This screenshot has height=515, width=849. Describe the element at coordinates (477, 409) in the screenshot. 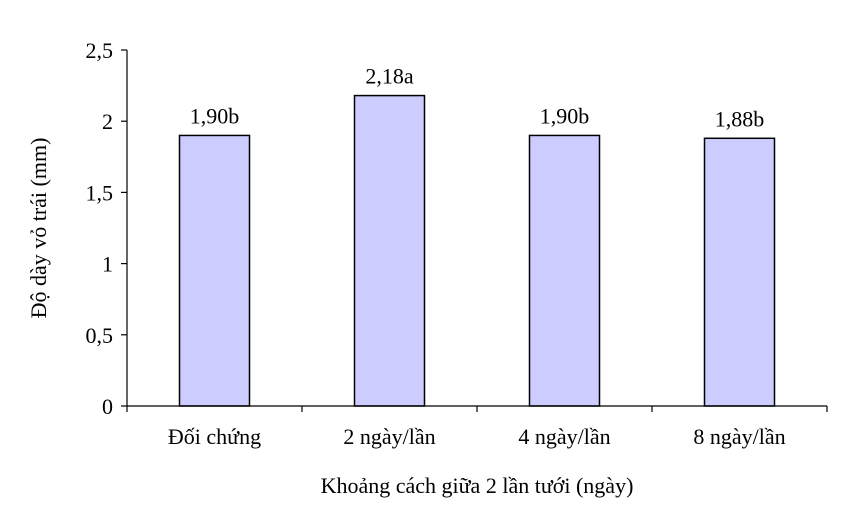

I see `x-axis-ticks` at that location.